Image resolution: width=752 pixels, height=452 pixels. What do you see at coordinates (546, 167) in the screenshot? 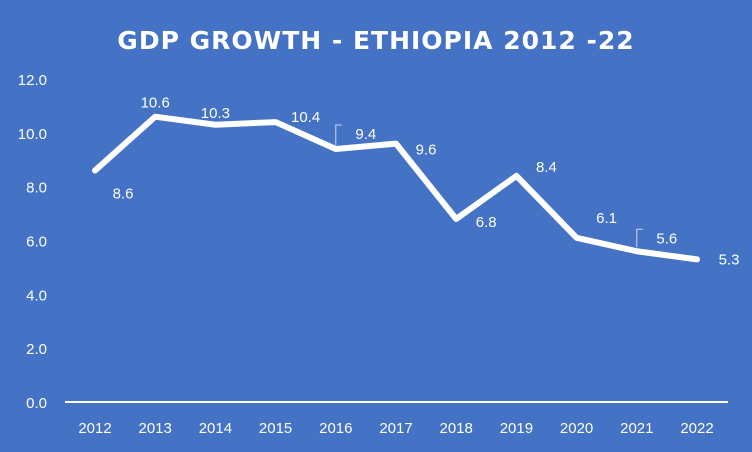
I see `data-label: 8.4` at bounding box center [546, 167].